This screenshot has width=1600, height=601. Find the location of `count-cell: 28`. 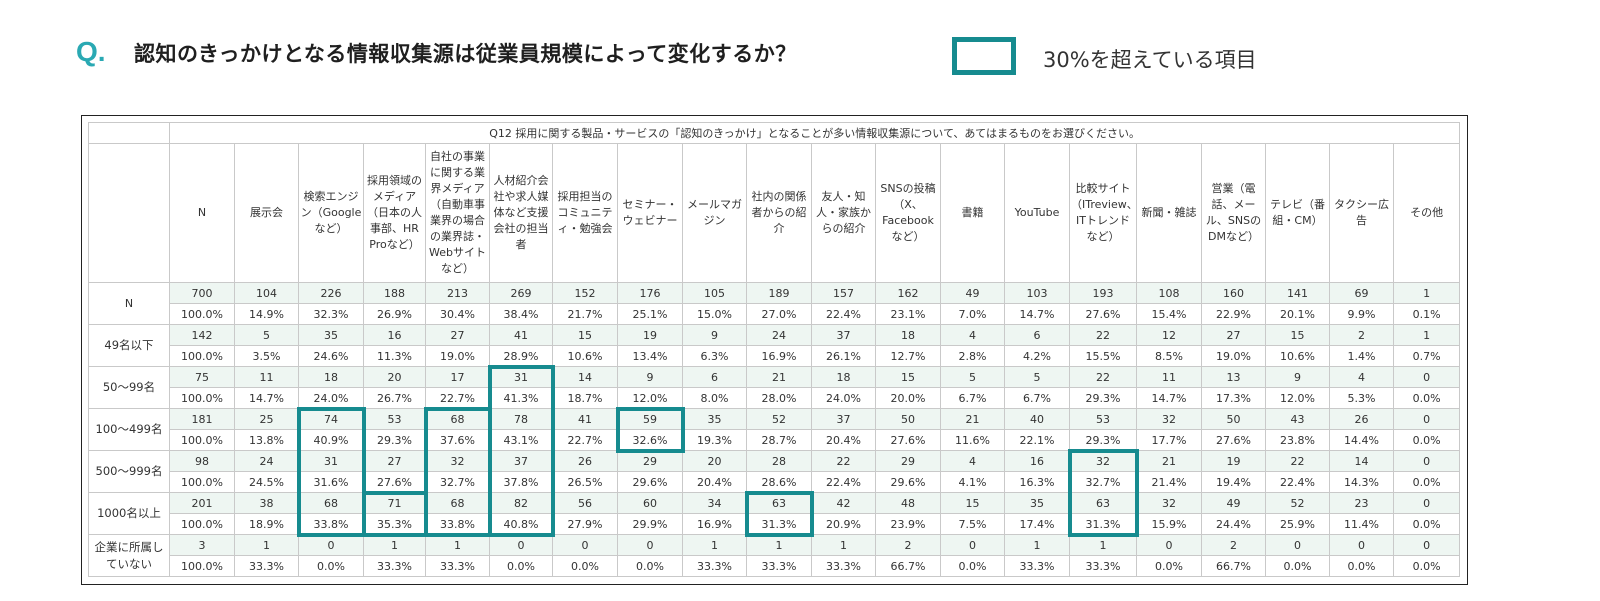

count-cell: 28 is located at coordinates (779, 461).